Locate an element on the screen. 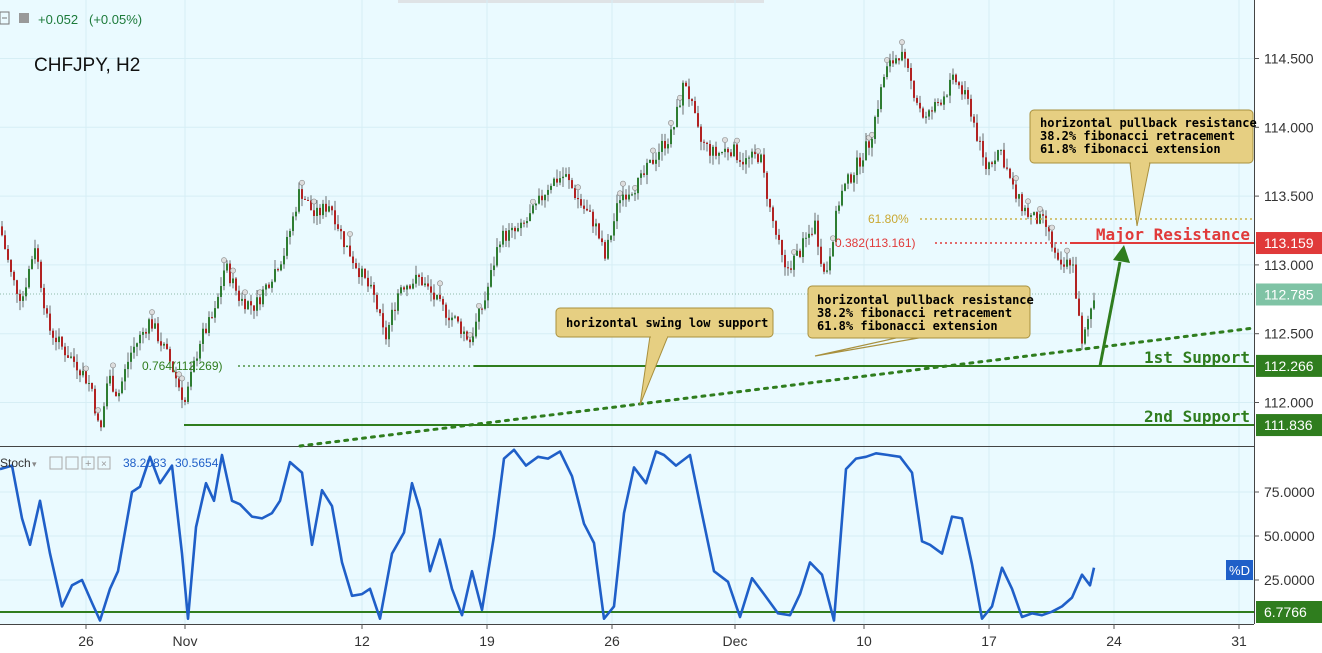  series-square-icon is located at coordinates (24, 18).